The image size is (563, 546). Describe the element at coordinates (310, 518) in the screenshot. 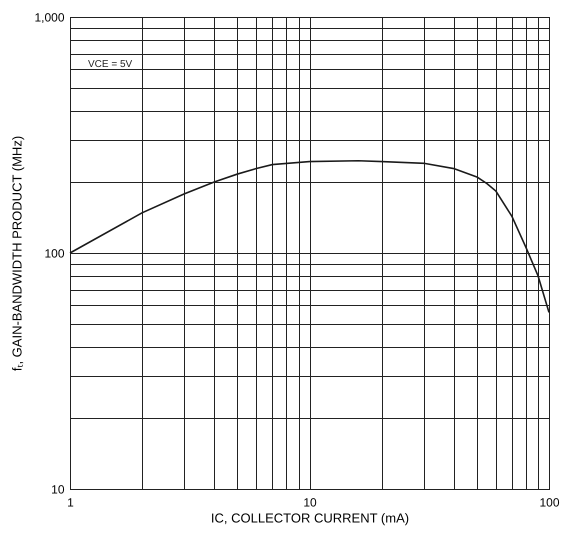

I see `x-axis-title: IC, COLLECTOR CURRENT (mA)` at that location.